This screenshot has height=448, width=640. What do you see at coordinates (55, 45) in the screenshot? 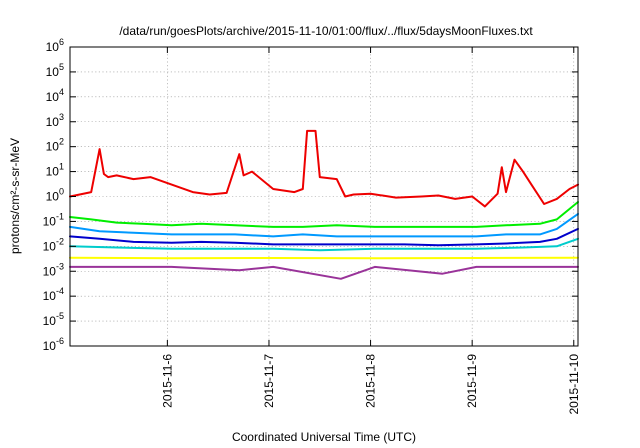
I see `y-tick-label: 10⁶` at bounding box center [55, 45].